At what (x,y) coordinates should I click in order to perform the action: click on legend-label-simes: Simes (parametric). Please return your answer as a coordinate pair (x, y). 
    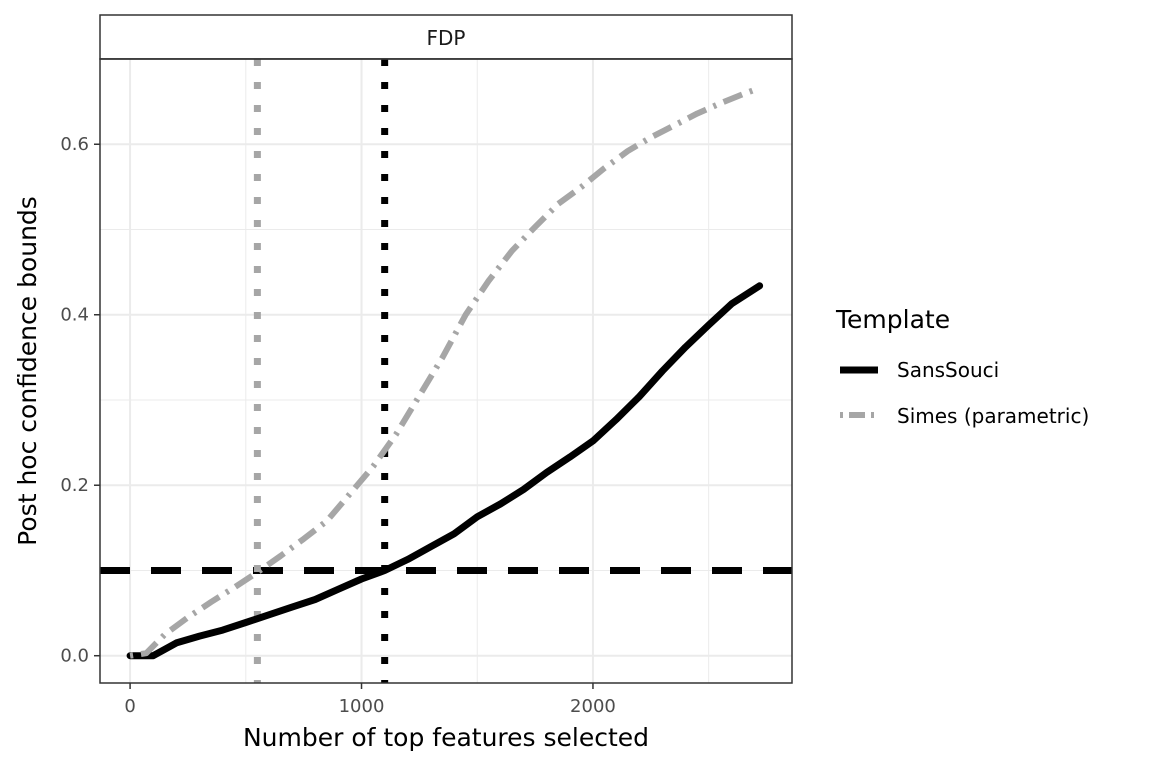
    Looking at the image, I should click on (993, 416).